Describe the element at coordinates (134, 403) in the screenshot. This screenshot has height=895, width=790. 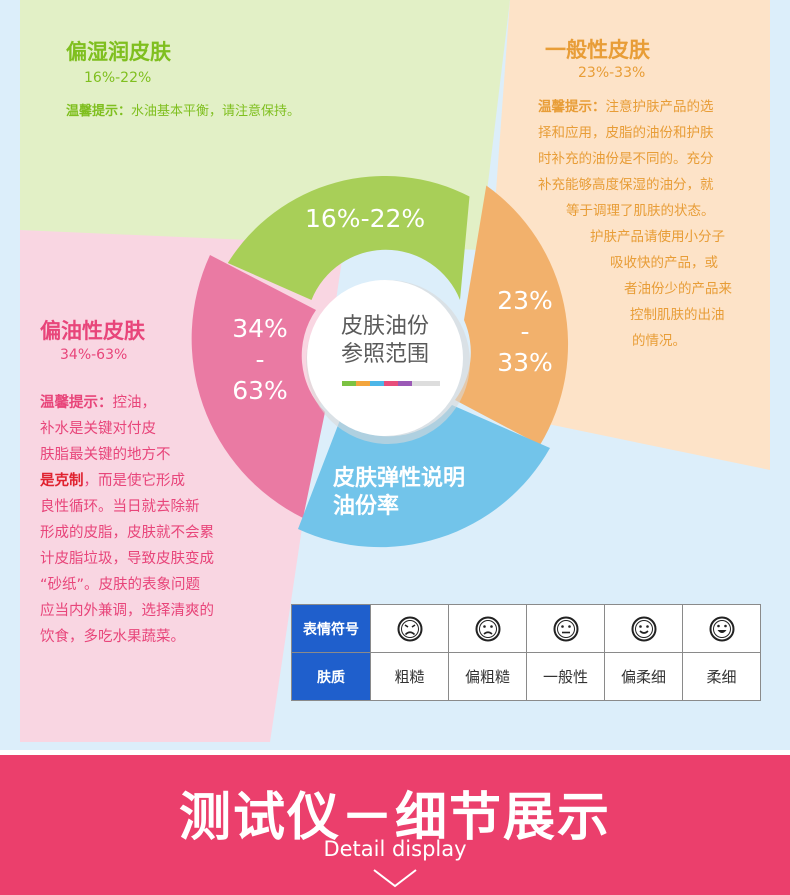
I see `tip-text: 控油，` at that location.